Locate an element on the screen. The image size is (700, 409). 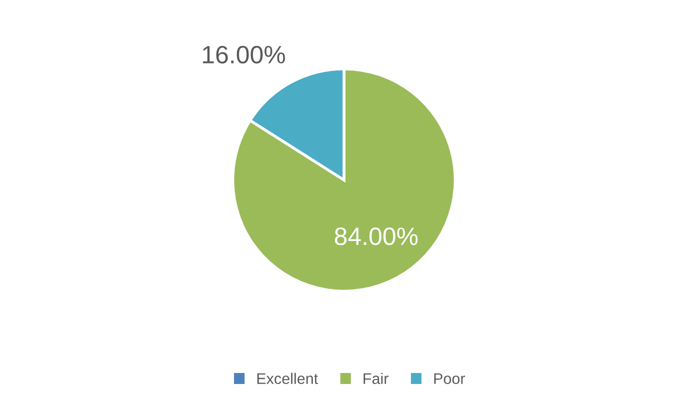
legend-label: Fair is located at coordinates (376, 378).